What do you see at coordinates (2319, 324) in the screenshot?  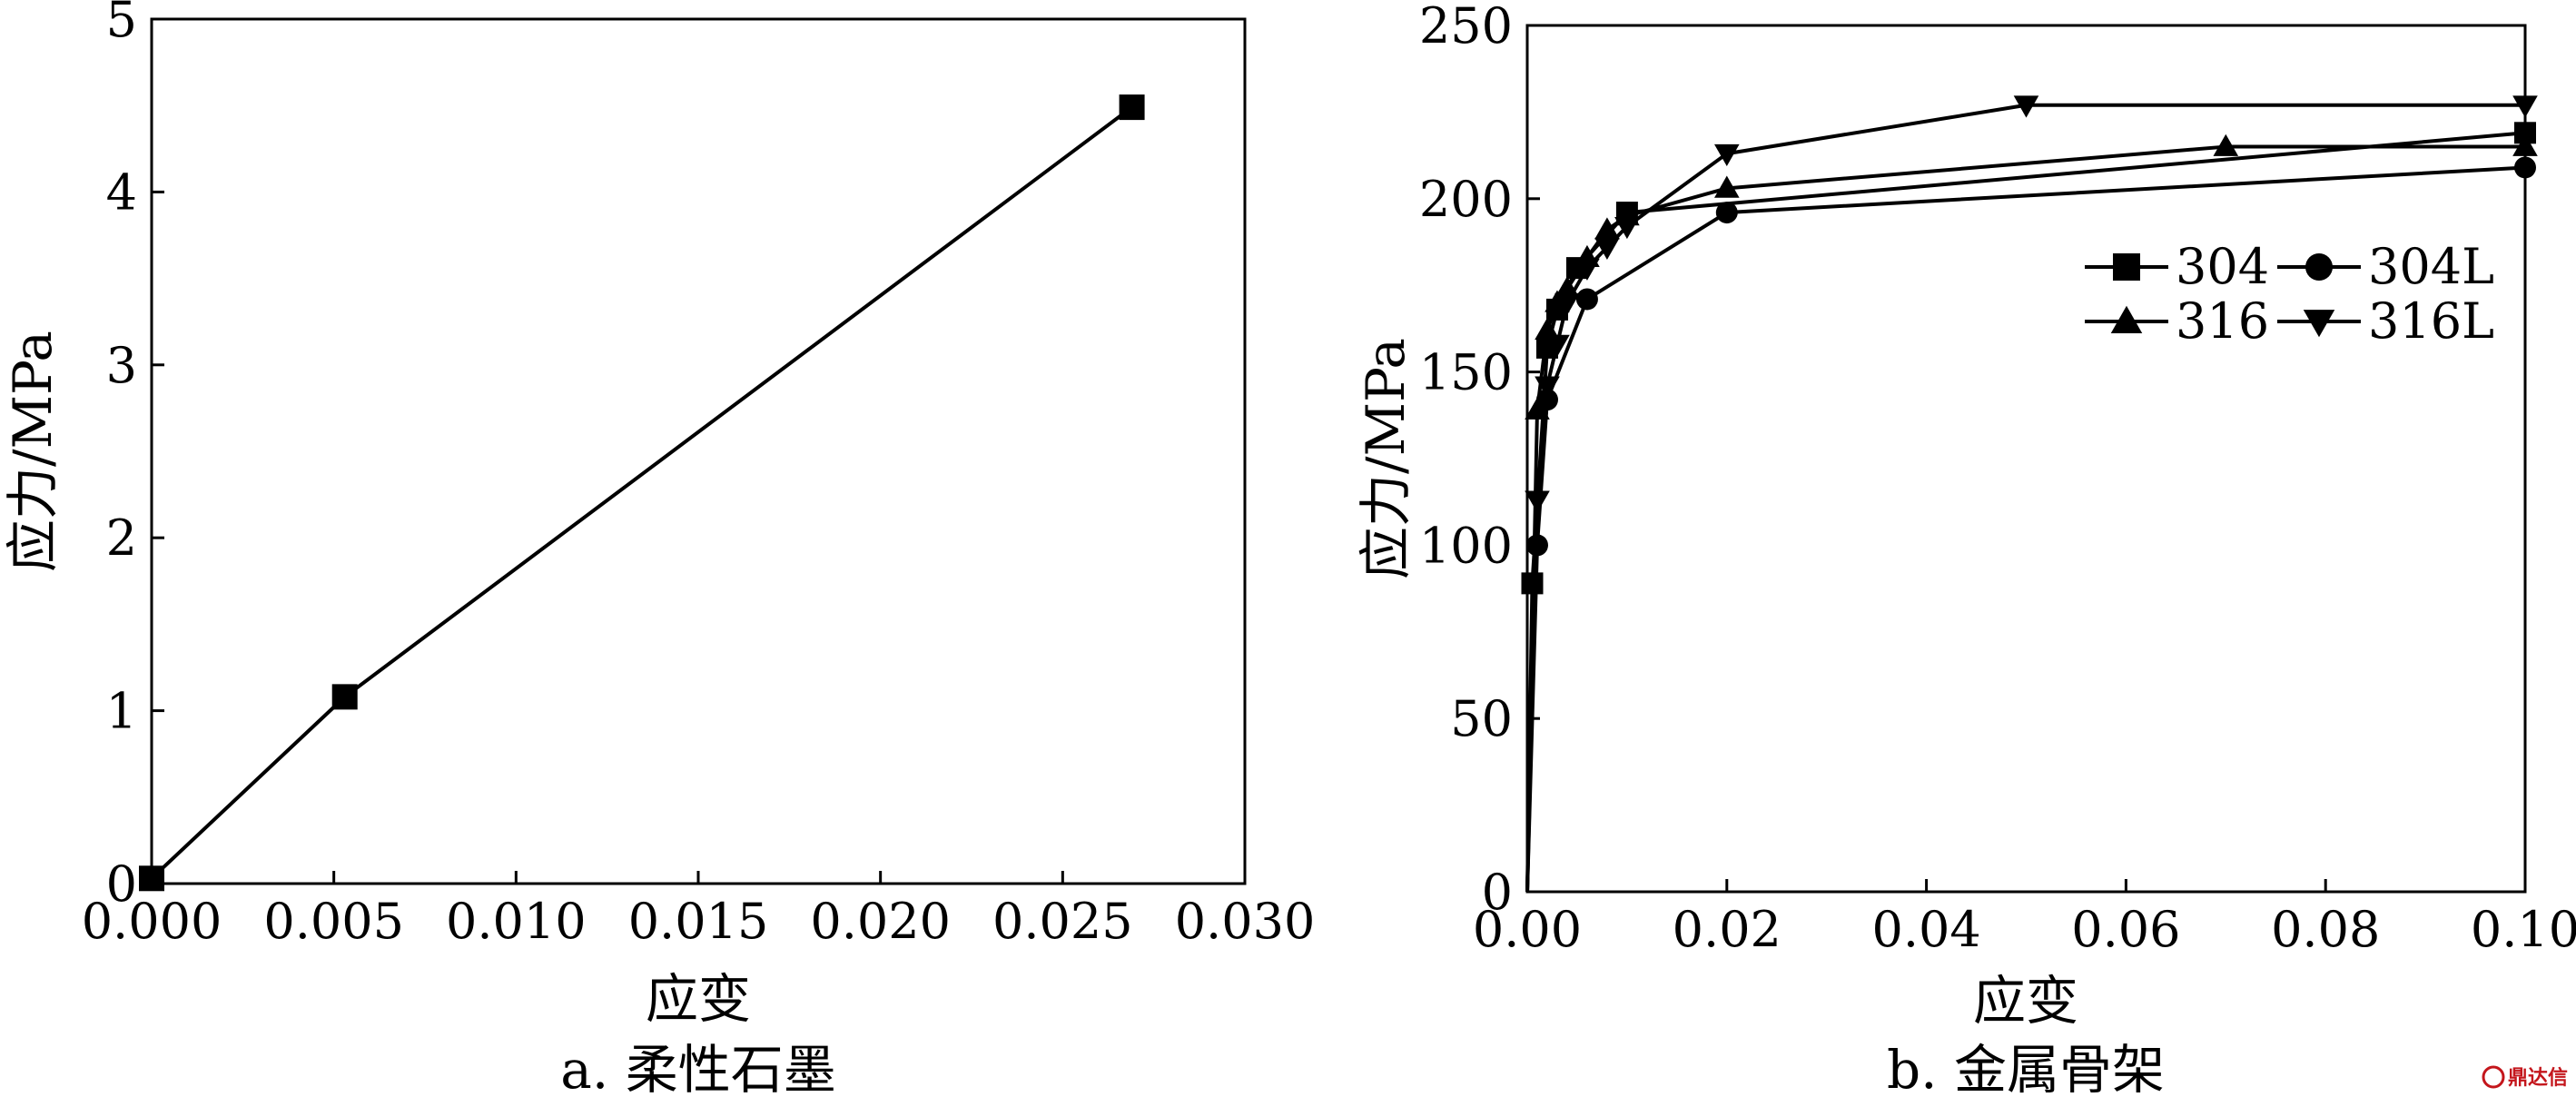 I see `legend-marker-316L` at bounding box center [2319, 324].